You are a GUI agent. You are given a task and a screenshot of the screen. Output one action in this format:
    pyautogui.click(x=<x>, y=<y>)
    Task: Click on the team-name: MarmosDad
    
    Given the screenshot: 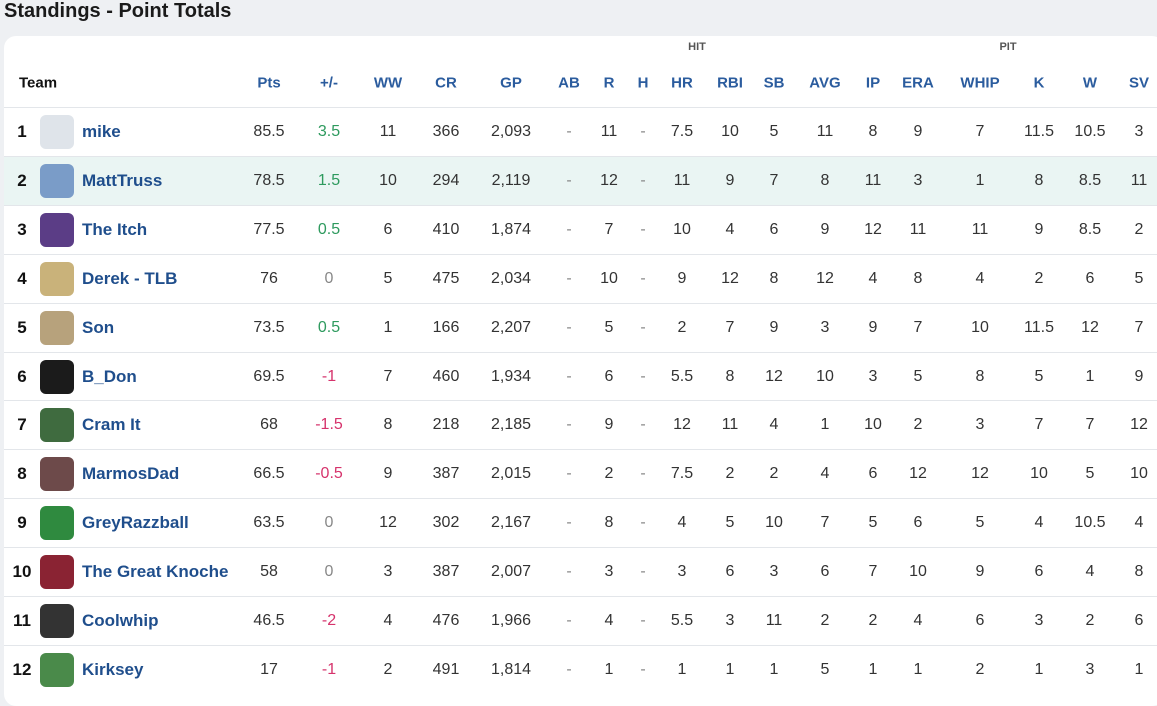 What is the action you would take?
    pyautogui.click(x=131, y=474)
    